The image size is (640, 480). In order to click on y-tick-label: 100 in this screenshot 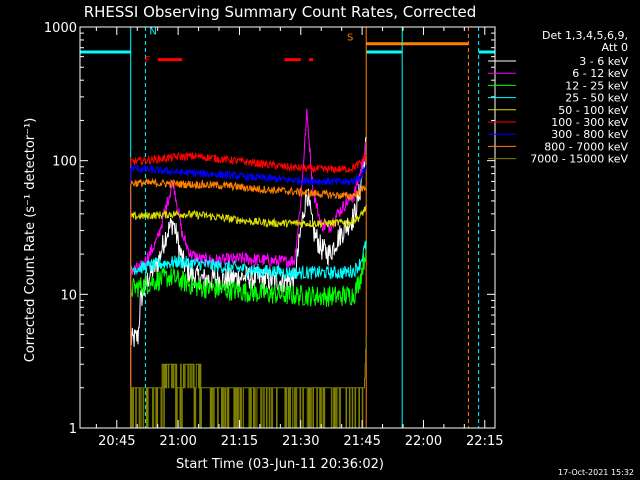, I will do `click(64, 162)`.